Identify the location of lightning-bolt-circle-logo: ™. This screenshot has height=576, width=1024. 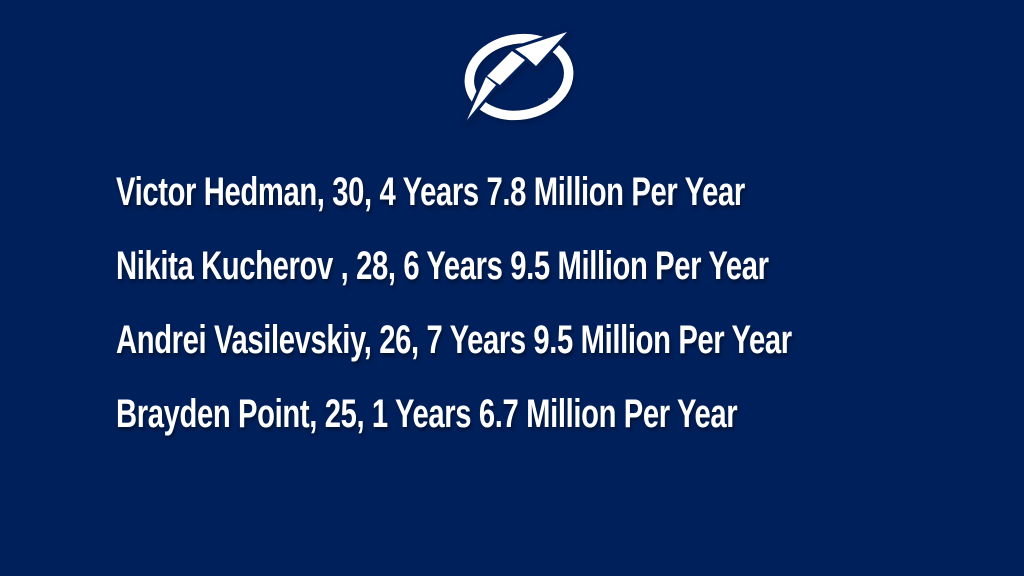
(520, 73).